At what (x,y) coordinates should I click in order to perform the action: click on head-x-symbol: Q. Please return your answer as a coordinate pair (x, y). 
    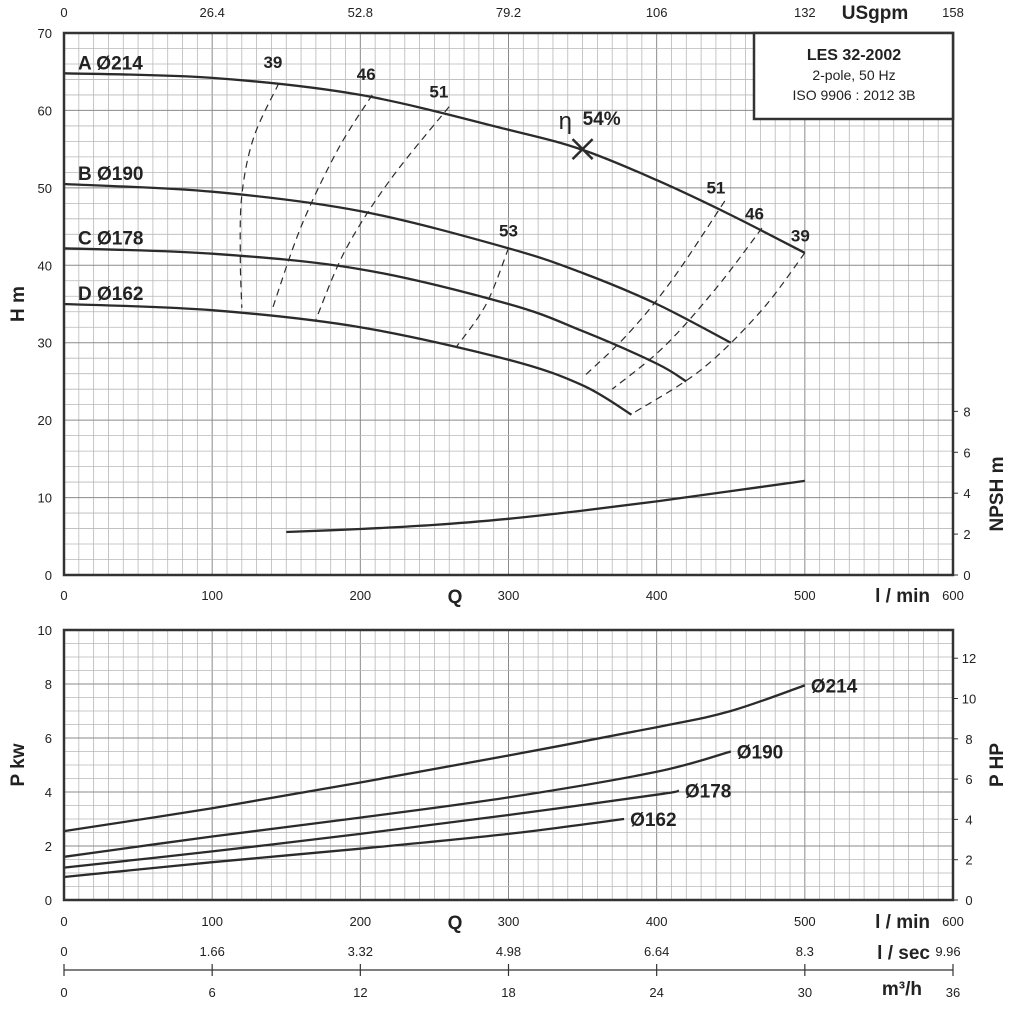
    Looking at the image, I should click on (455, 597).